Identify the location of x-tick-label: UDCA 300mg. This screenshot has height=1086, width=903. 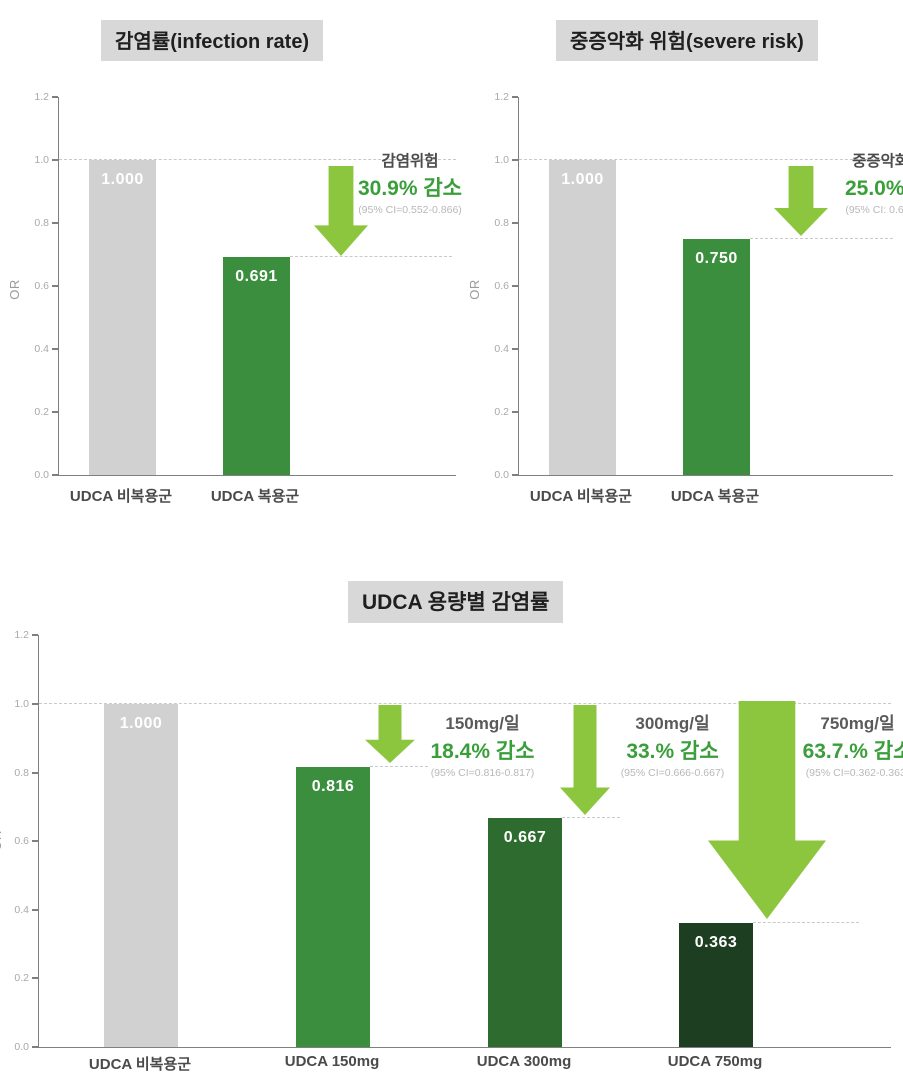
(524, 1061).